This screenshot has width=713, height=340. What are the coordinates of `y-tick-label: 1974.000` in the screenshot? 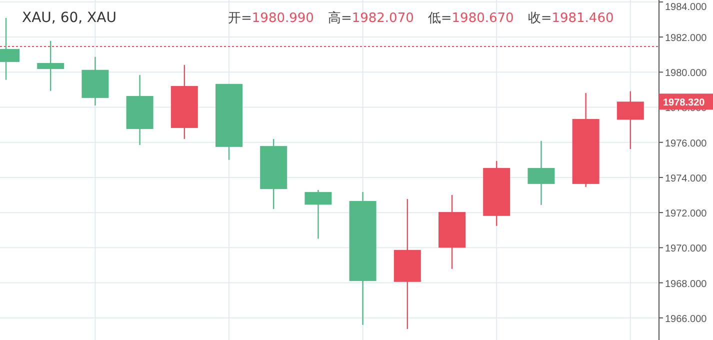 It's located at (686, 178).